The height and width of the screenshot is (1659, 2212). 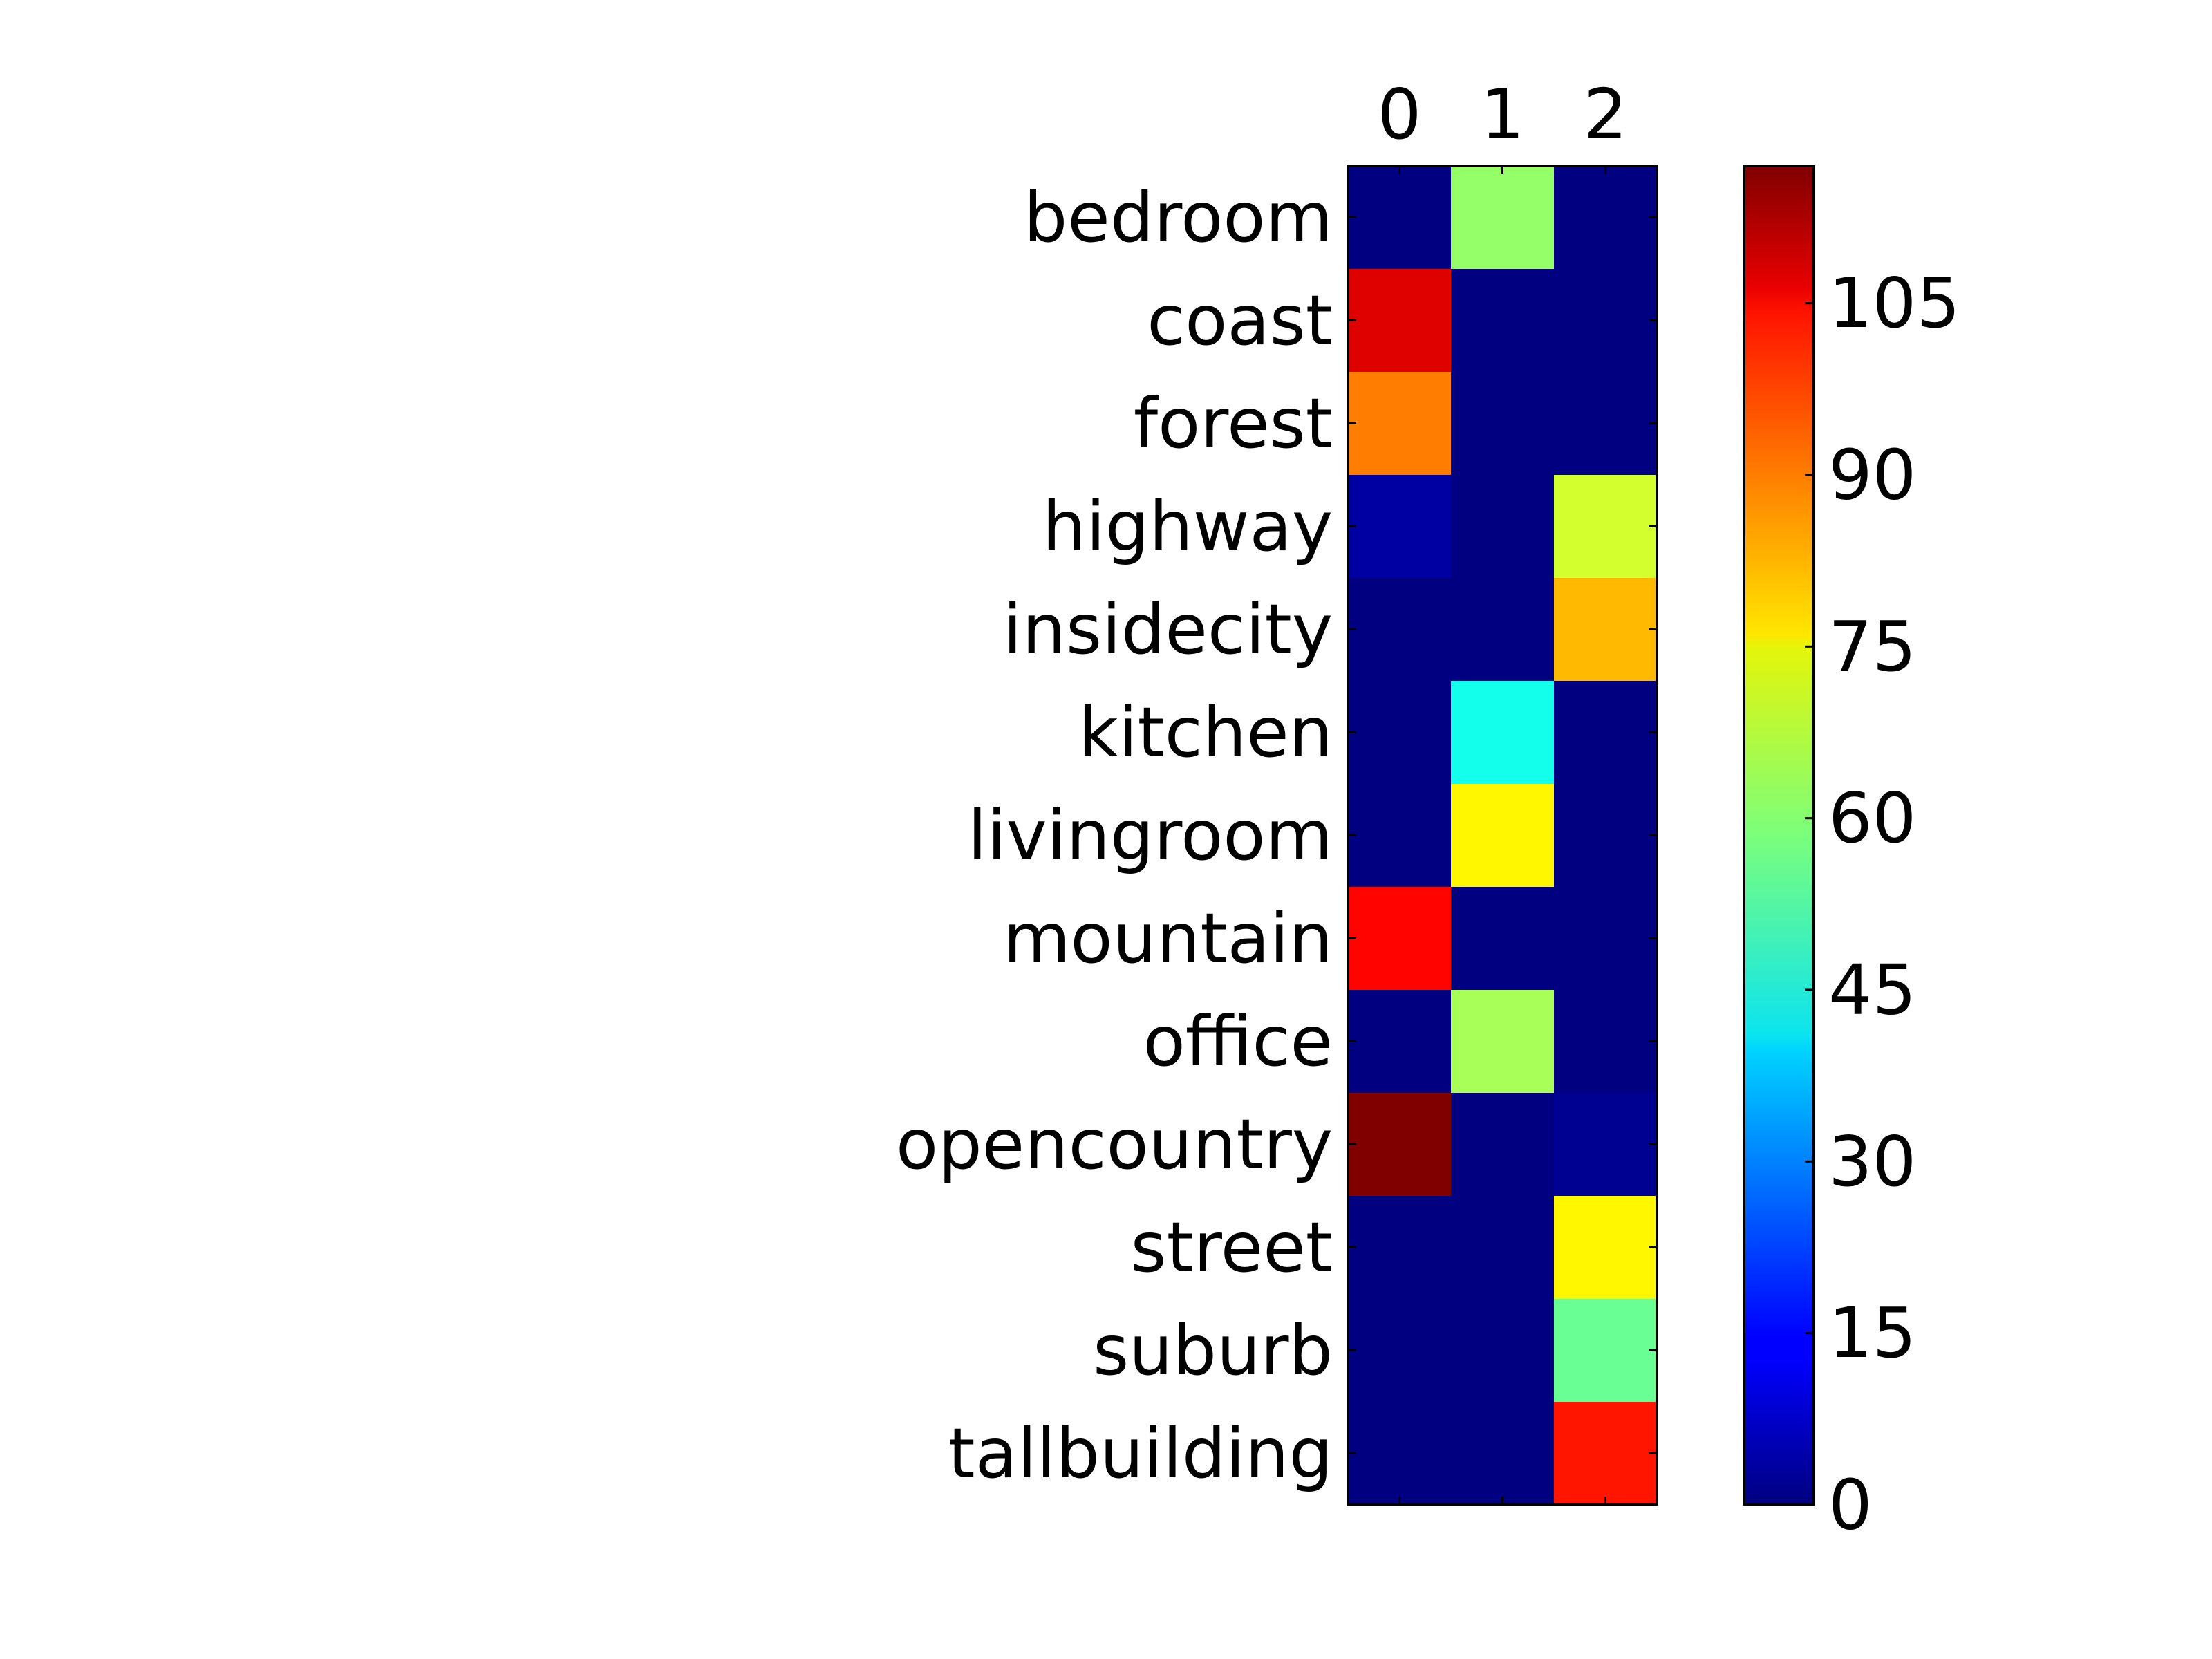 What do you see at coordinates (1503, 114) in the screenshot?
I see `column-label: 1` at bounding box center [1503, 114].